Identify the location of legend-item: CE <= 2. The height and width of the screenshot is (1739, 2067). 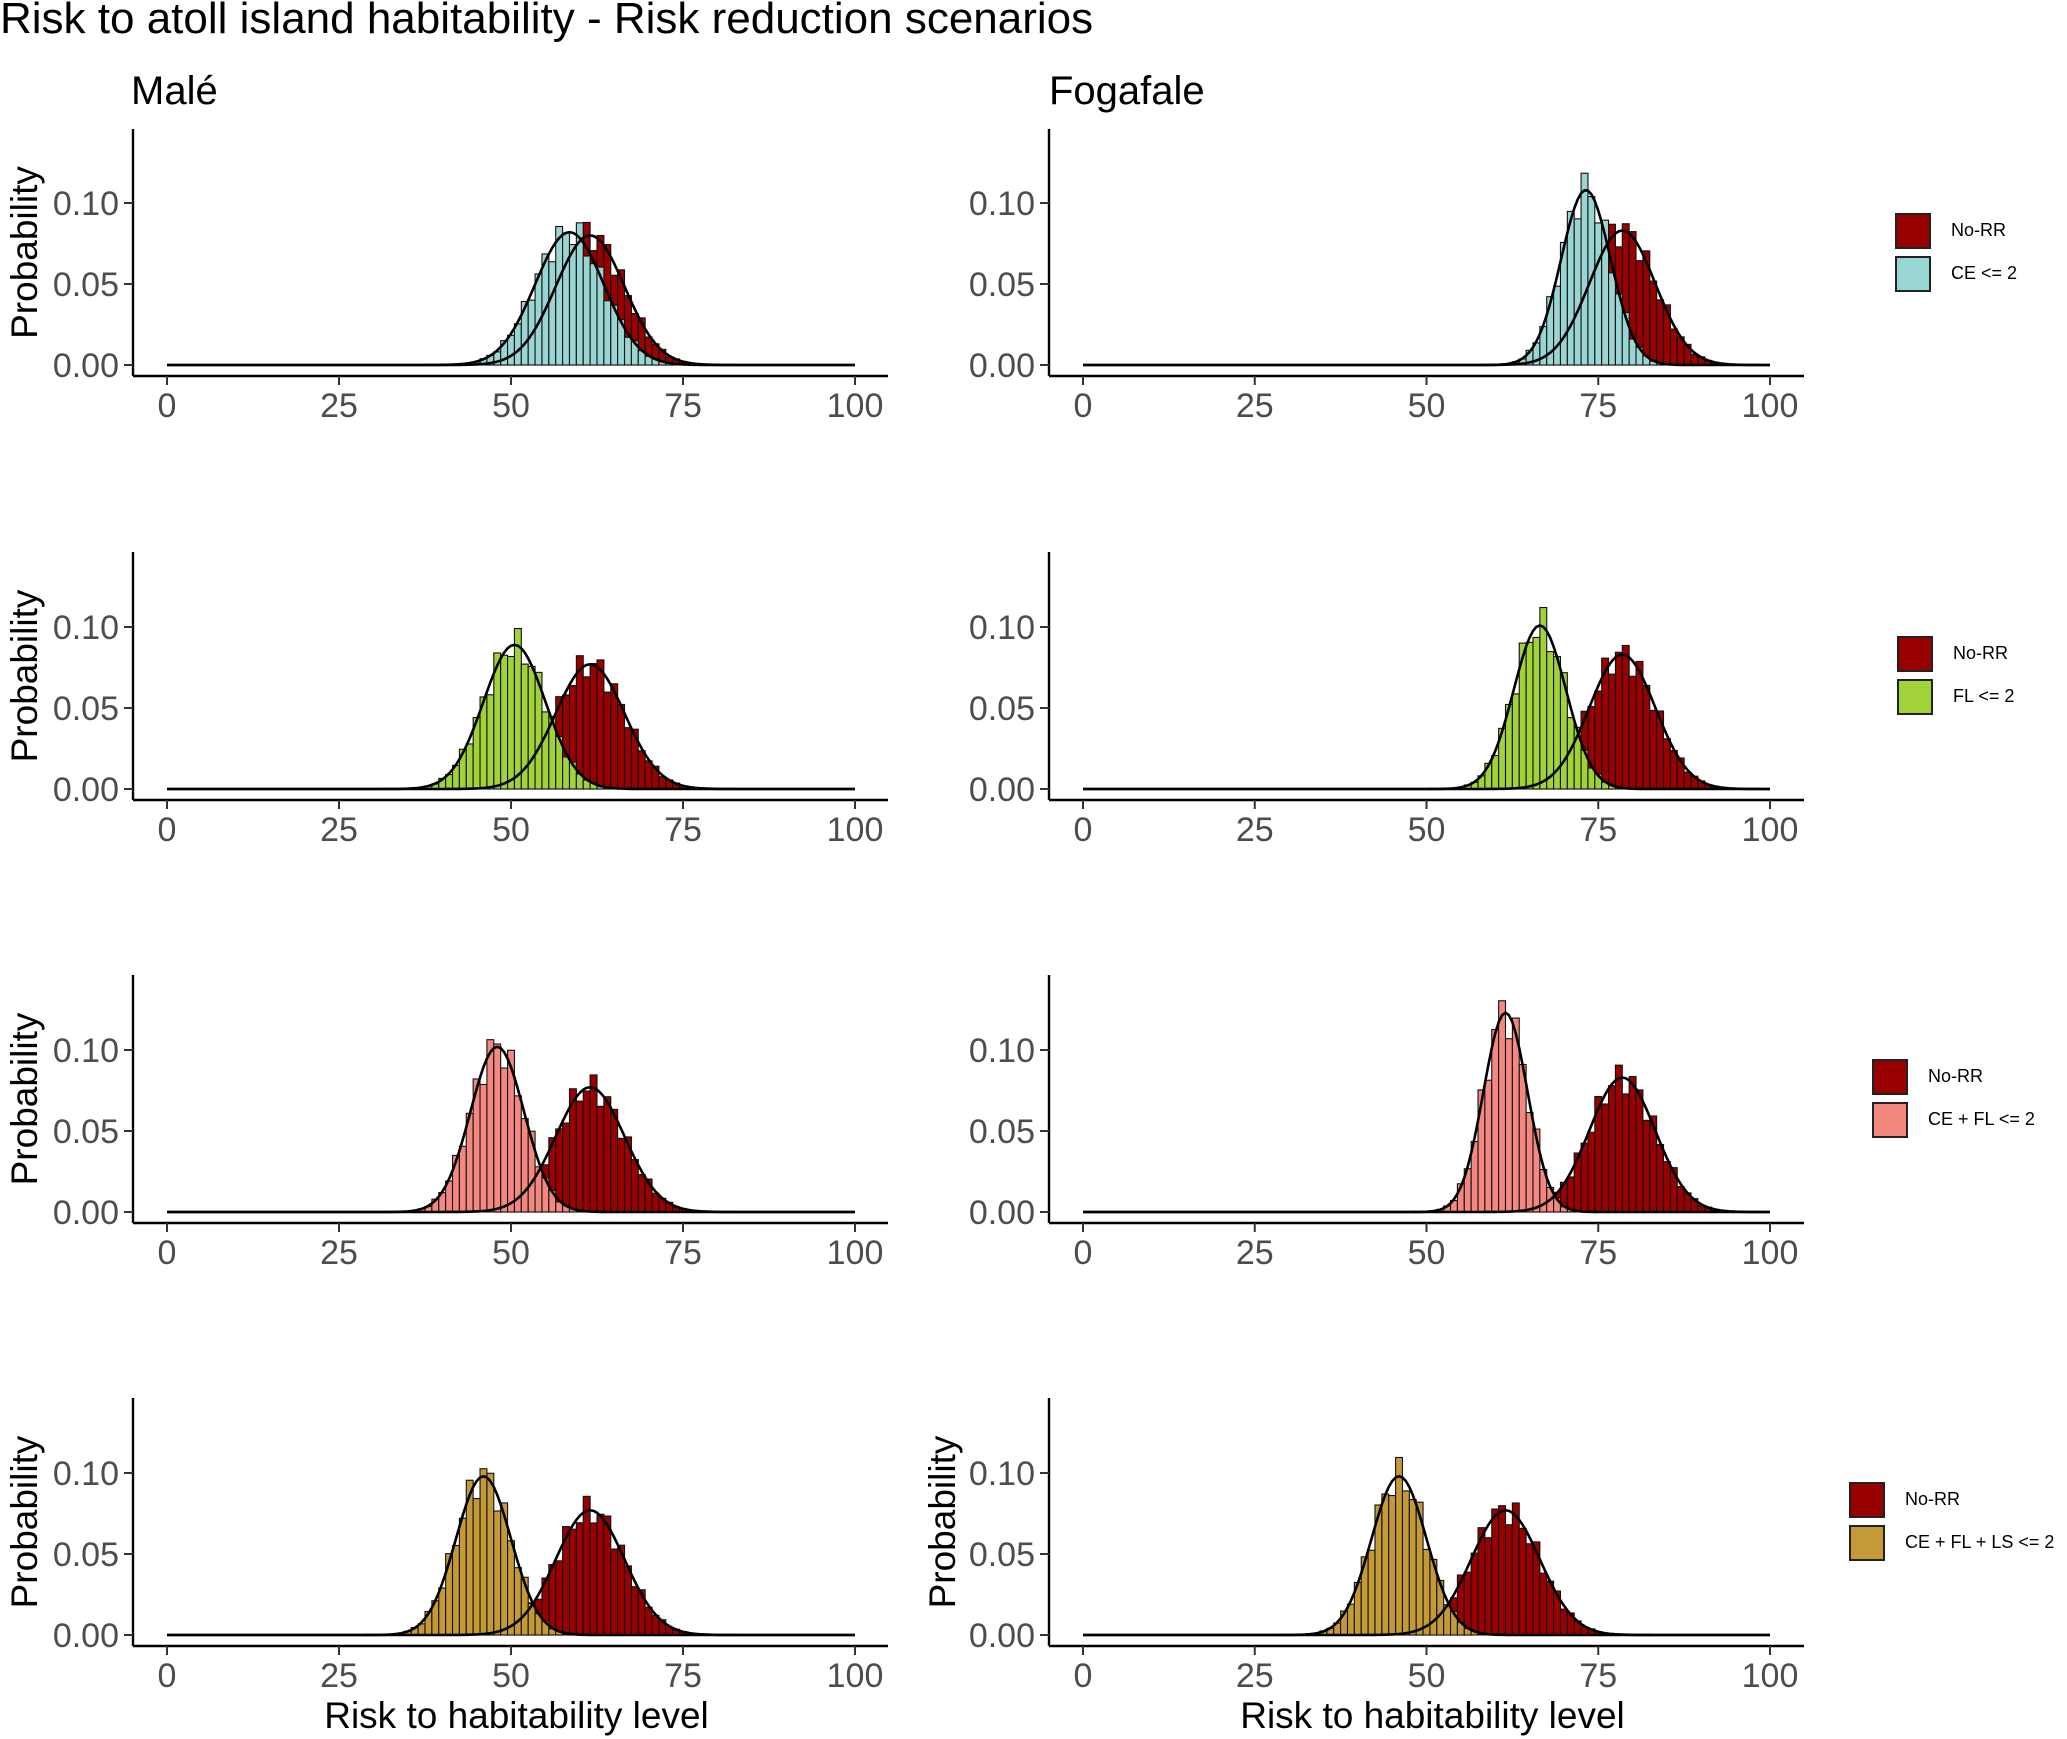
(1956, 273).